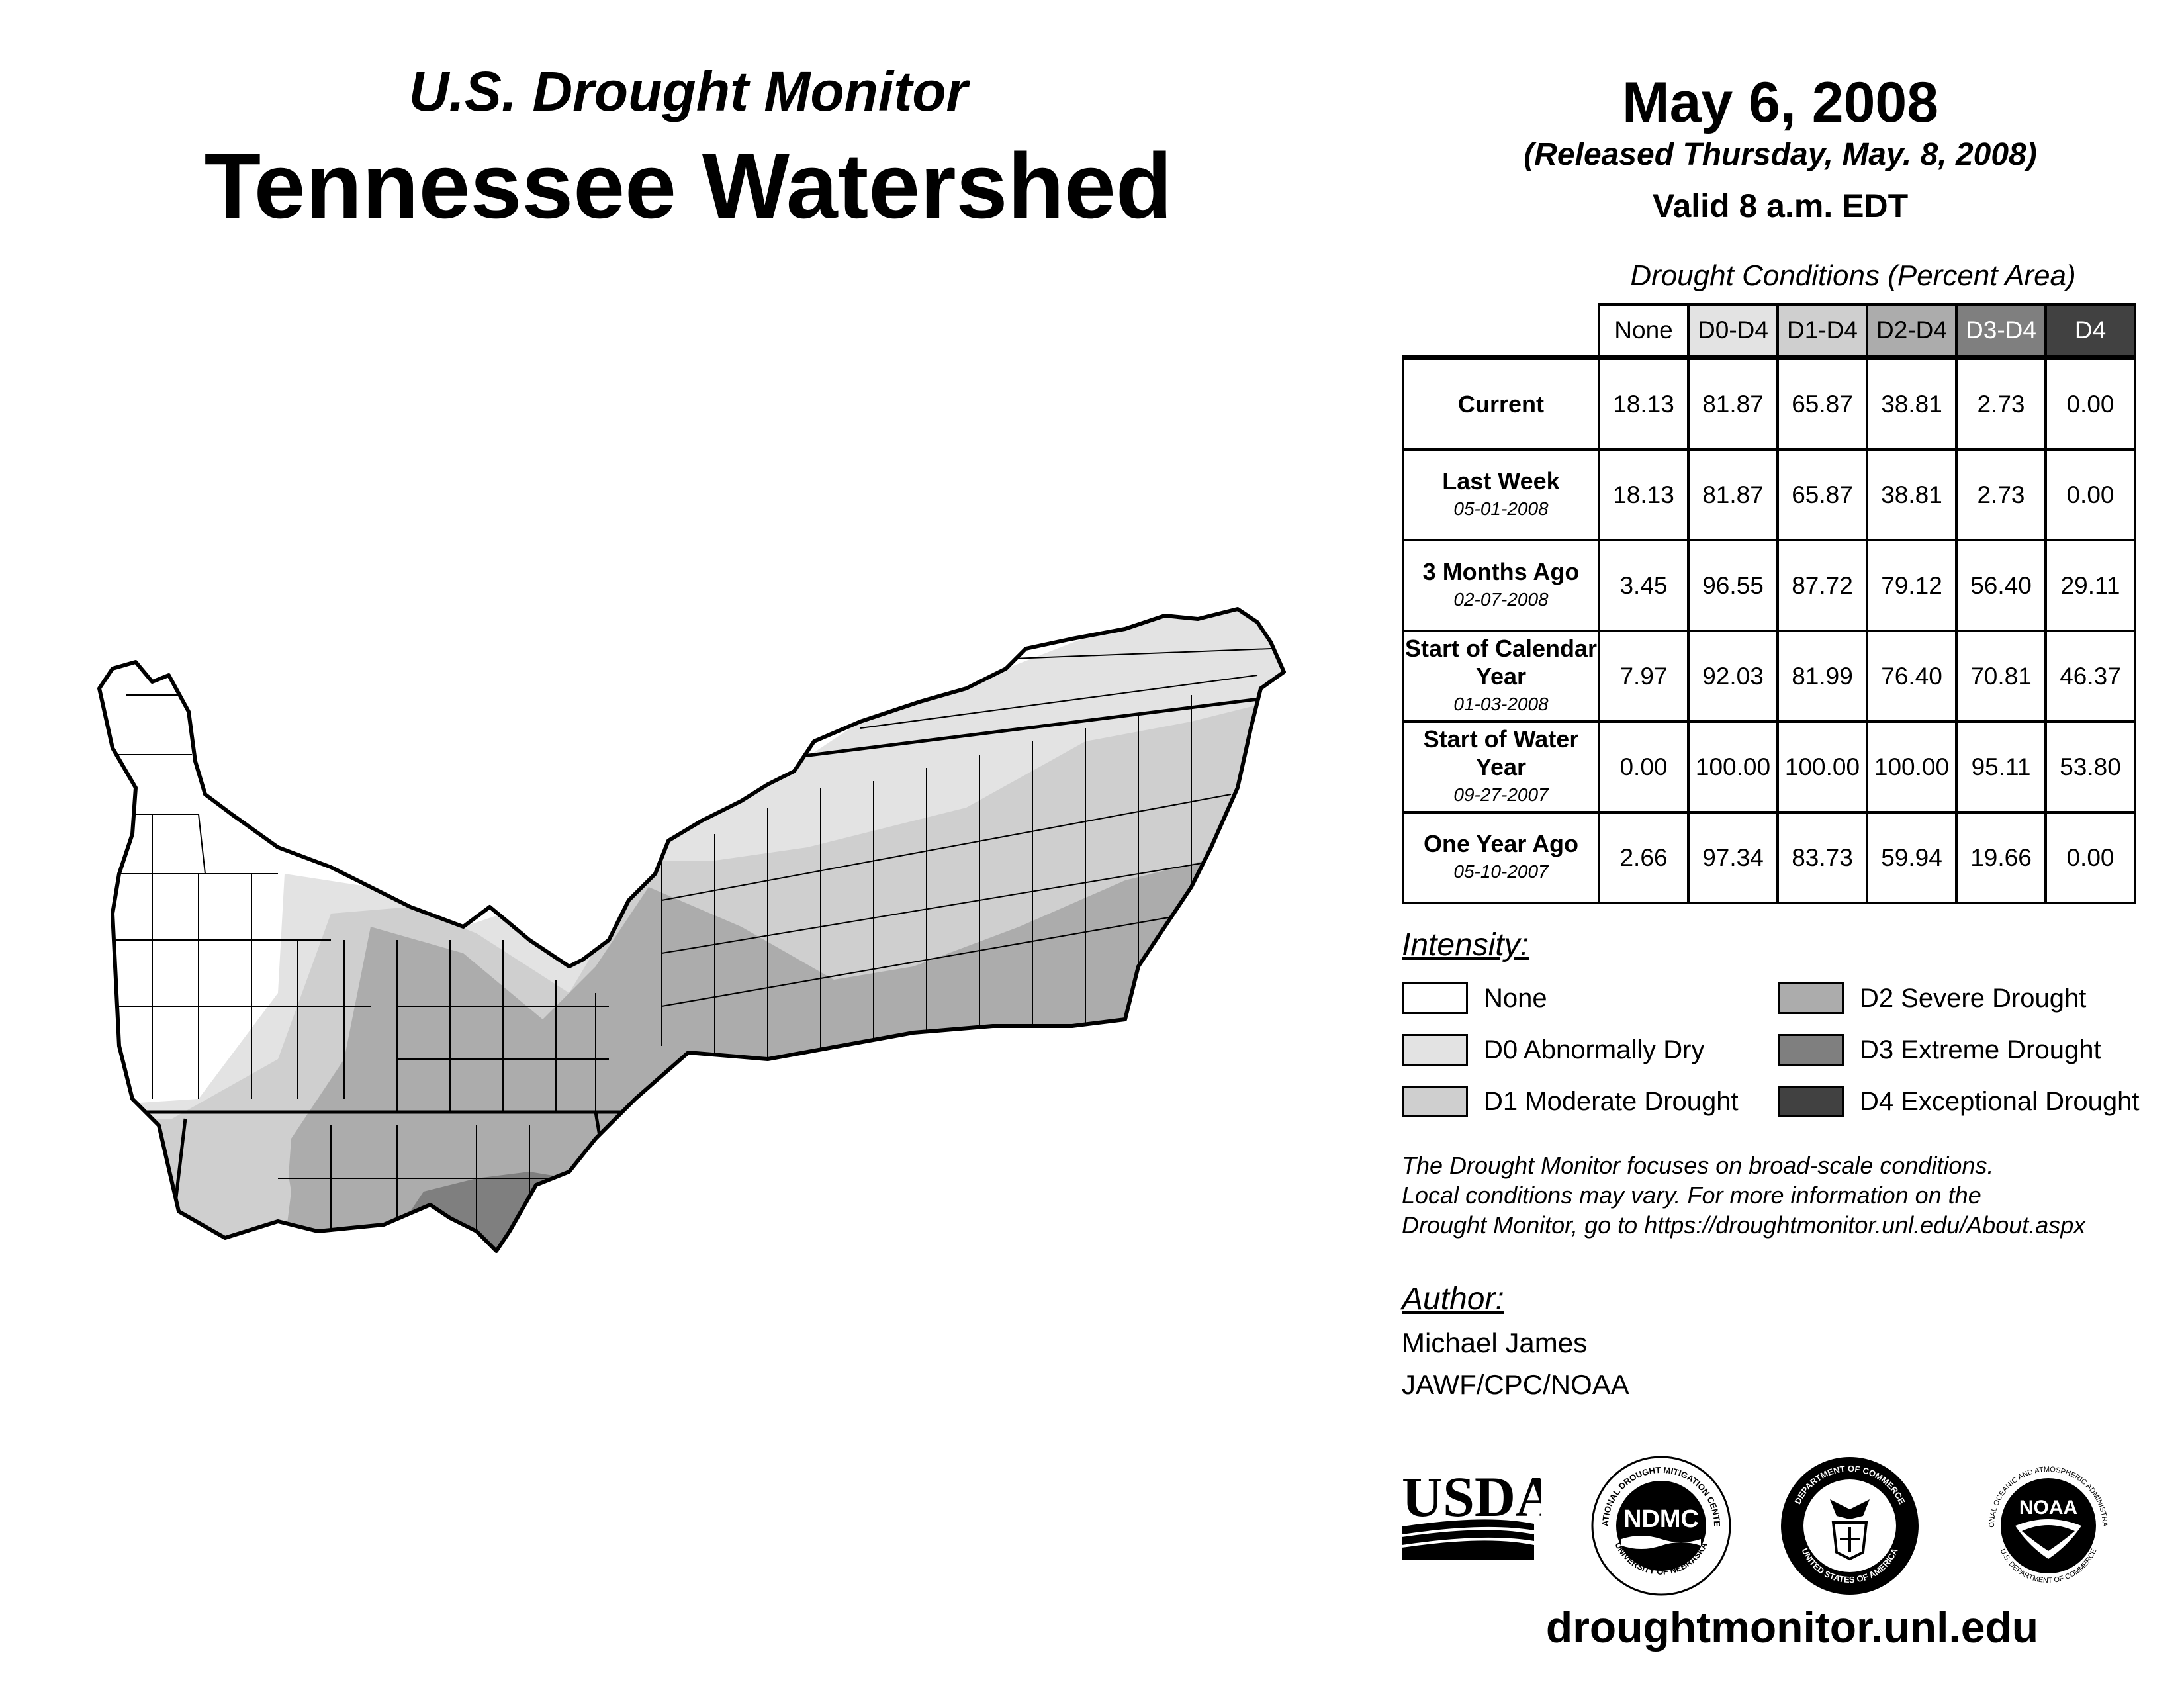 The height and width of the screenshot is (1688, 2184). Describe the element at coordinates (1501, 794) in the screenshot. I see `row-date: 09-27-2007` at that location.